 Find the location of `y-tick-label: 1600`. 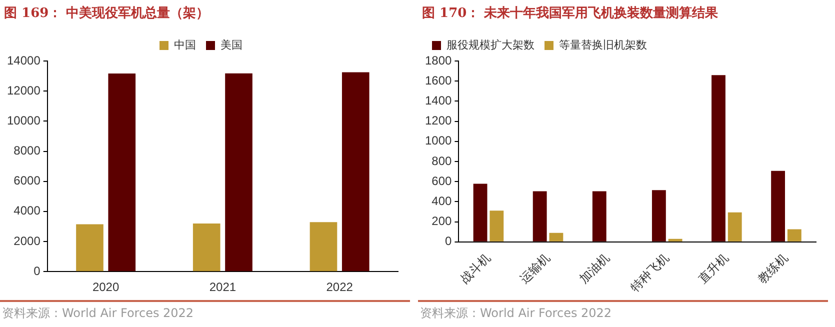

y-tick-label: 1600 is located at coordinates (438, 80).